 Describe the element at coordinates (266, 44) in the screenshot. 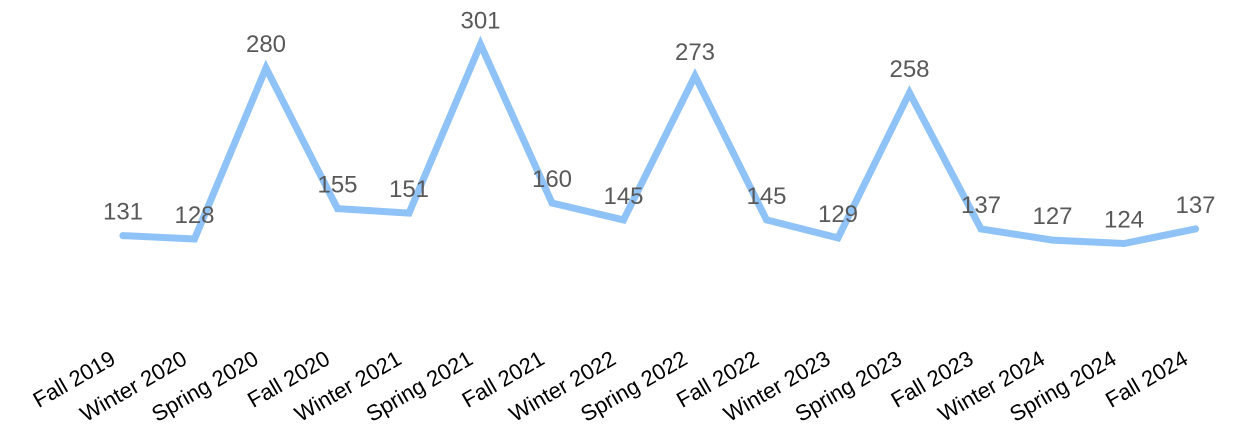

I see `data-label: 280` at that location.